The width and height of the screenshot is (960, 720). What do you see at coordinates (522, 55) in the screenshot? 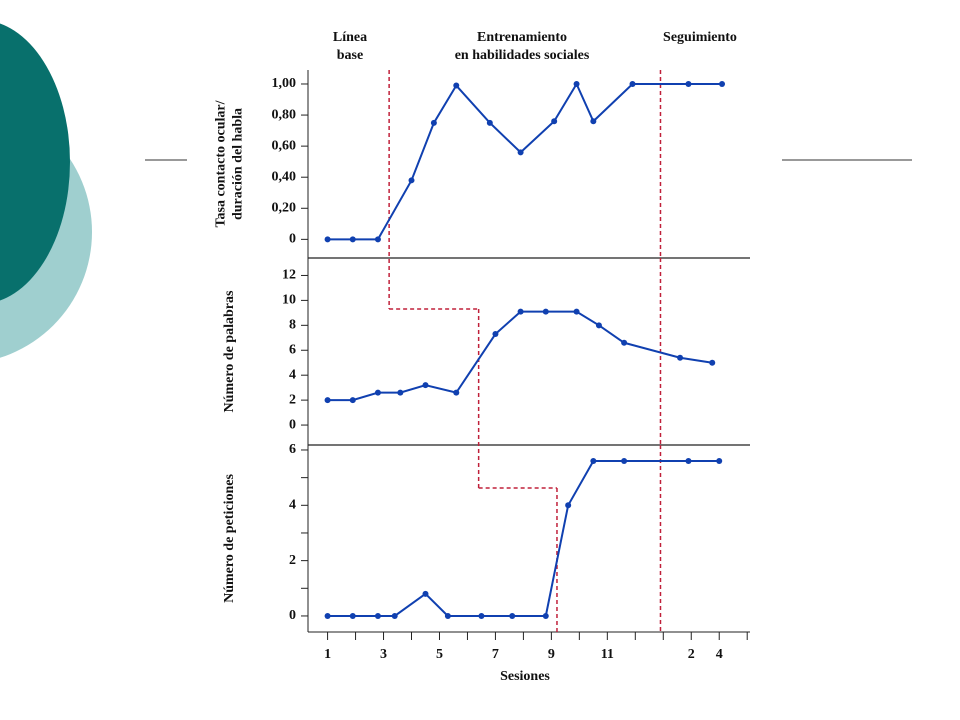
I see `phase-label: en habilidades sociales` at bounding box center [522, 55].